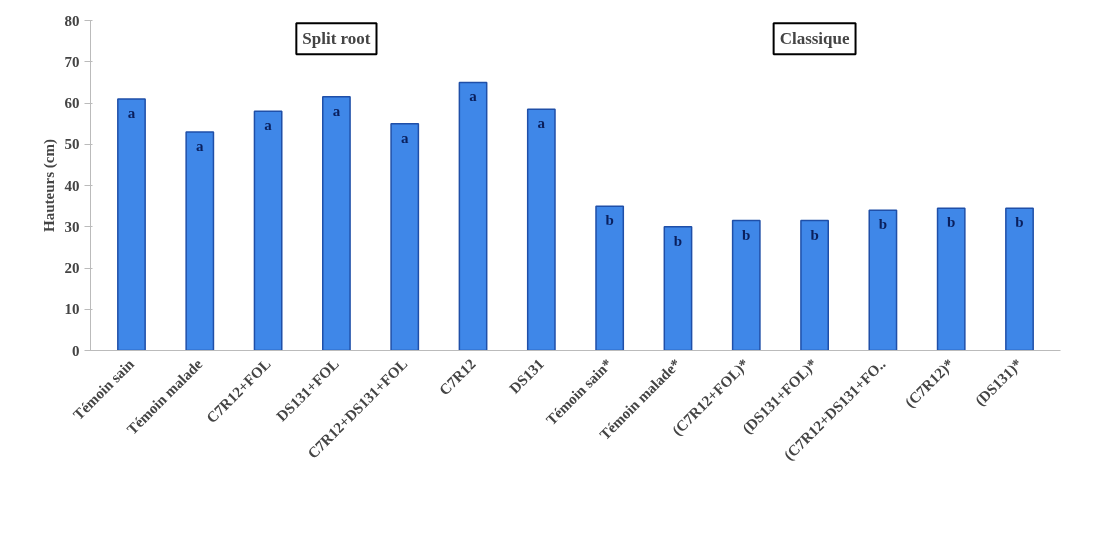 This screenshot has height=550, width=1102. Describe the element at coordinates (72, 144) in the screenshot. I see `y-tick-label: 50` at that location.